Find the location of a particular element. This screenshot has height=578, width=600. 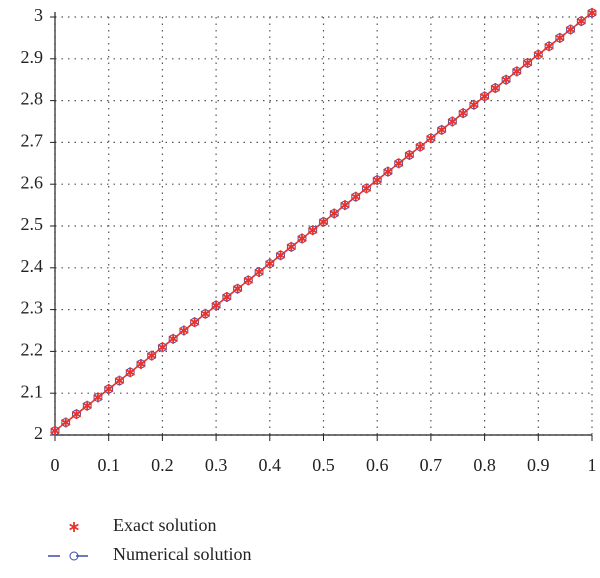

y-tick-label: 2.8 is located at coordinates (32, 99).